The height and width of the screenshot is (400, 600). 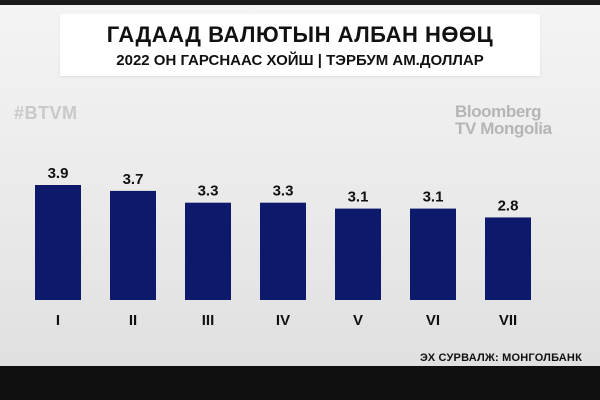 What do you see at coordinates (358, 197) in the screenshot?
I see `value-label-V: 3.1` at bounding box center [358, 197].